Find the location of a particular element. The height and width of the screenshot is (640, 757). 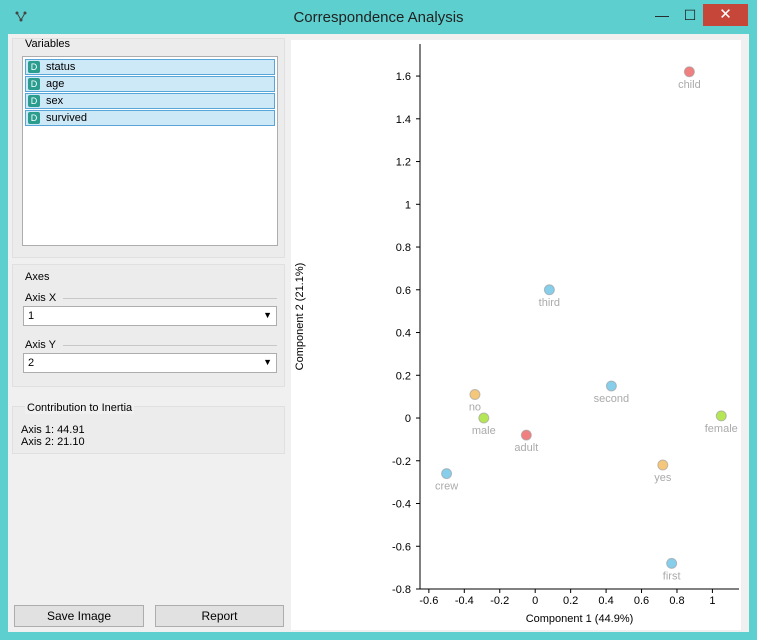

axis-x-select: 1 ▼ is located at coordinates (150, 316).